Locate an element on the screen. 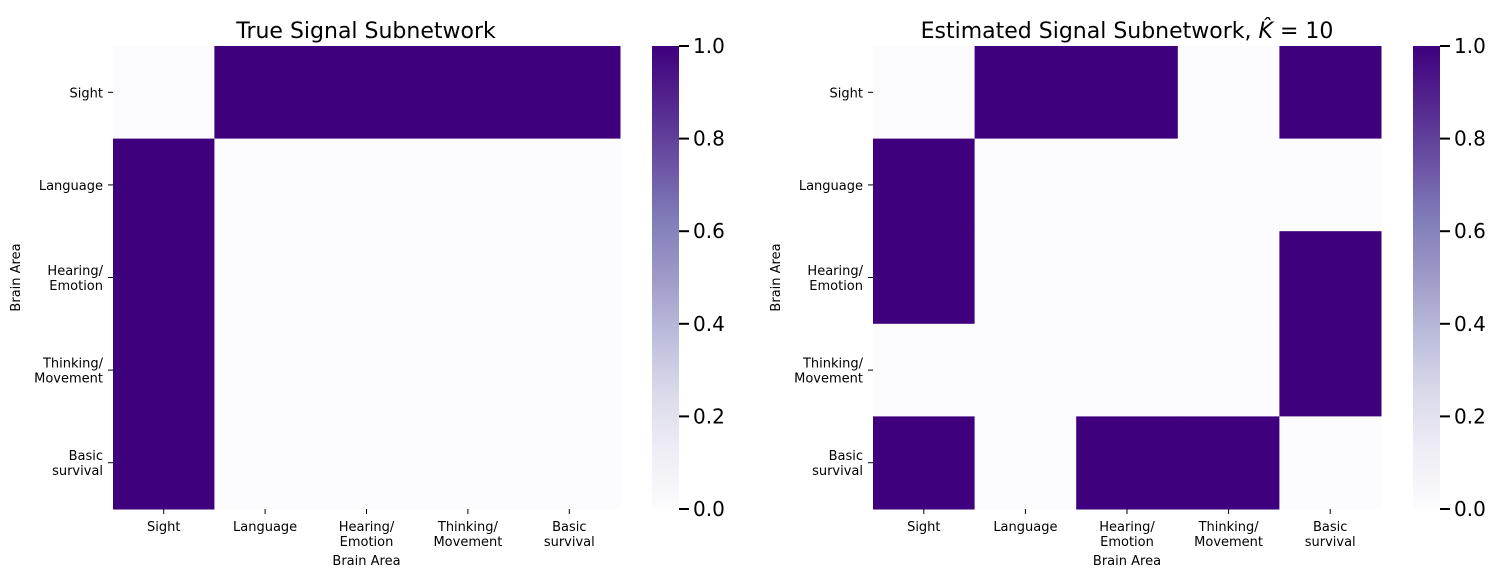 Image resolution: width=1499 pixels, height=578 pixels. heatmap-cell-r2-c0 is located at coordinates (924, 278).